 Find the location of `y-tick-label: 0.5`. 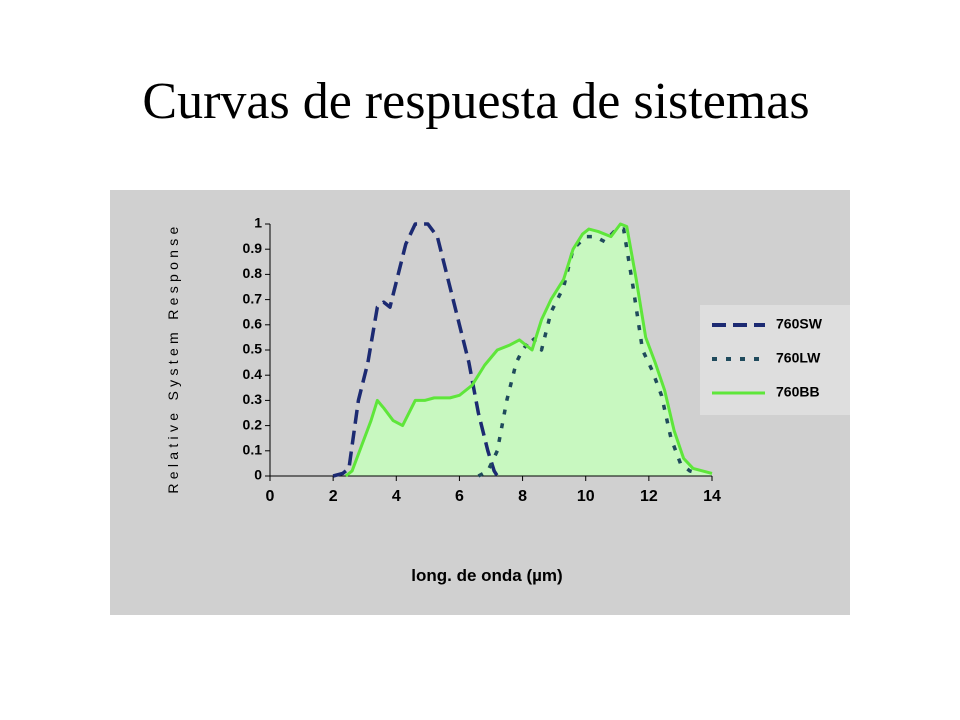

y-tick-label: 0.5 is located at coordinates (253, 349).